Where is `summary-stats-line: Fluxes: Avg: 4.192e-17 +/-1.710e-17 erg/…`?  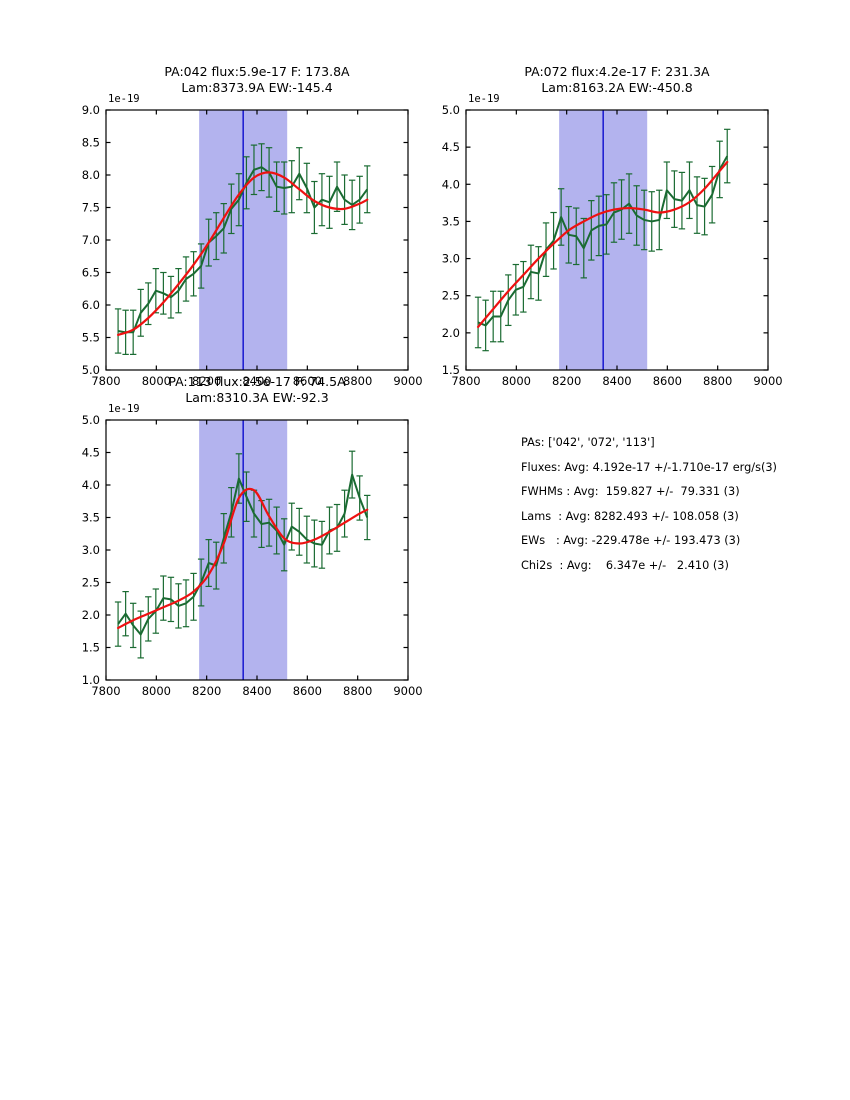 summary-stats-line: Fluxes: Avg: 4.192e-17 +/-1.710e-17 erg/… is located at coordinates (649, 467).